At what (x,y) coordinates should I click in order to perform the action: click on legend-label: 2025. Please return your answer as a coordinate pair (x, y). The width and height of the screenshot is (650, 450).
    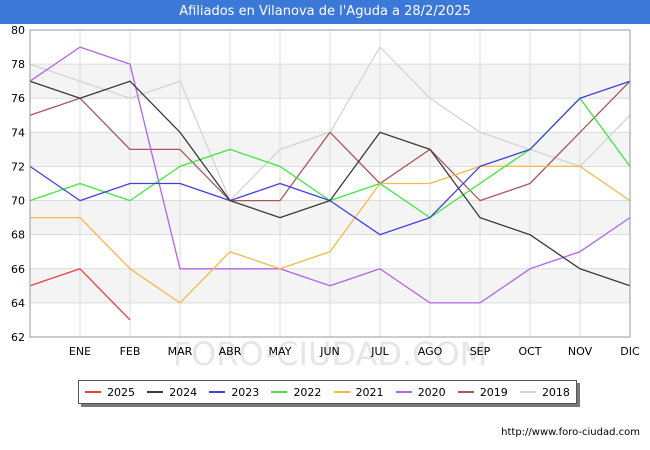
    Looking at the image, I should click on (121, 392).